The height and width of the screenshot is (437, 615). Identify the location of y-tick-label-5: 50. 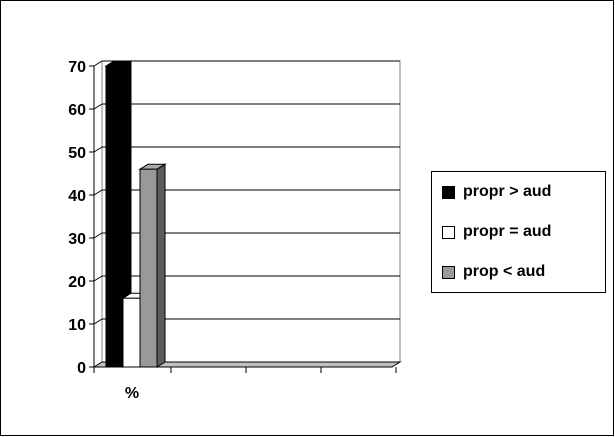
(77, 153).